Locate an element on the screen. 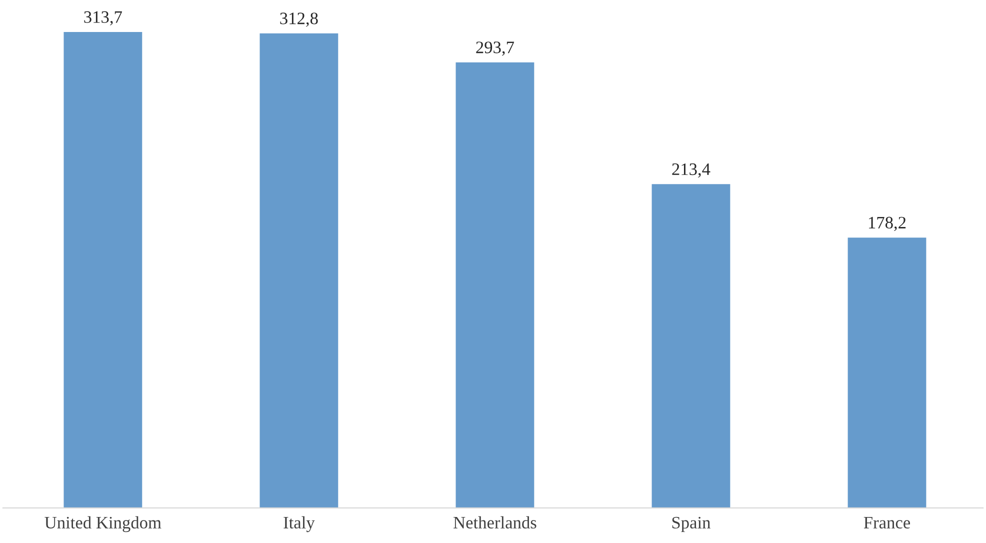 The image size is (986, 543). data-label: 178,2 is located at coordinates (887, 224).